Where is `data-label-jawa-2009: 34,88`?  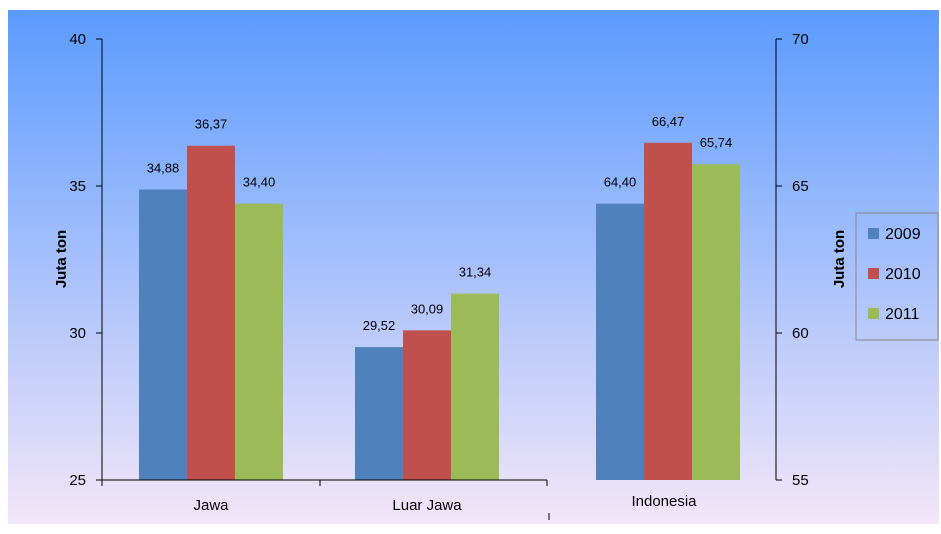
data-label-jawa-2009: 34,88 is located at coordinates (163, 168).